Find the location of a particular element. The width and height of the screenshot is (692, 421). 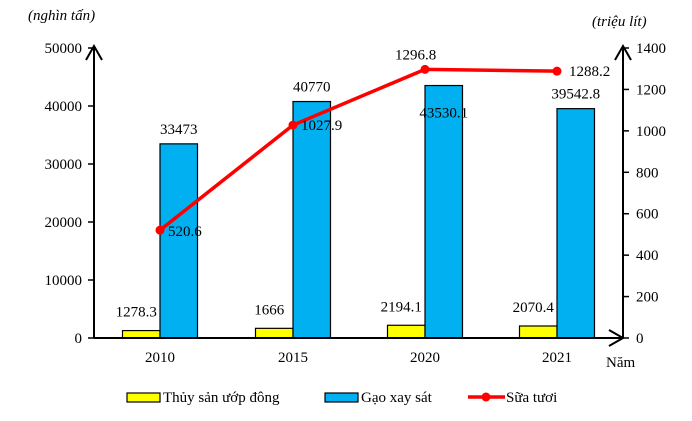

left-axis-arrow-icon is located at coordinates (94, 52).